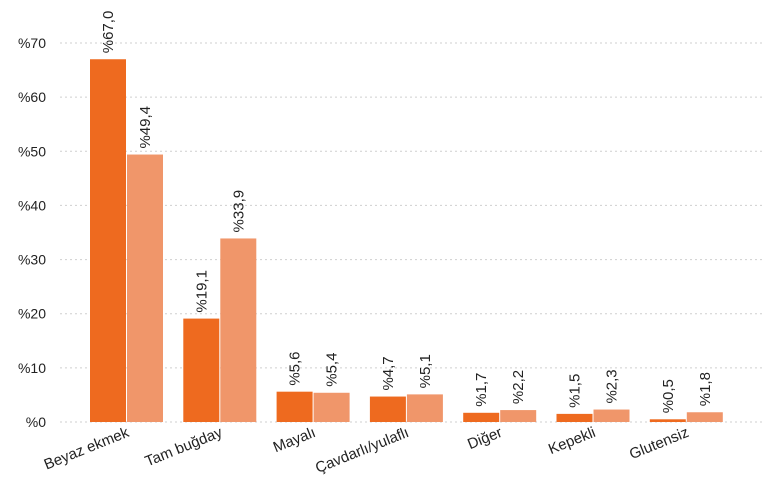 The image size is (776, 480). What do you see at coordinates (705, 389) in the screenshot?
I see `data-label: %1,8` at bounding box center [705, 389].